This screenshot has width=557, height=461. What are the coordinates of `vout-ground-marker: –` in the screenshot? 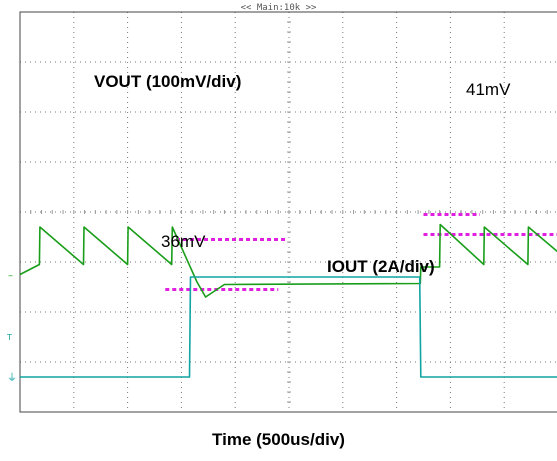 It's located at (10, 276).